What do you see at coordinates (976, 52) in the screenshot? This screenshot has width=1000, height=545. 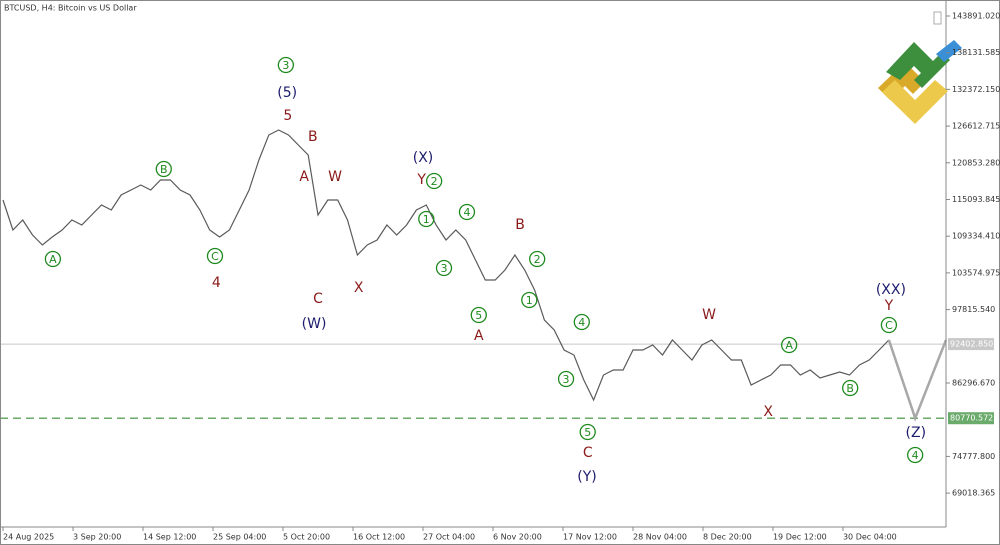 I see `y-tick-label: 138131.585` at bounding box center [976, 52].